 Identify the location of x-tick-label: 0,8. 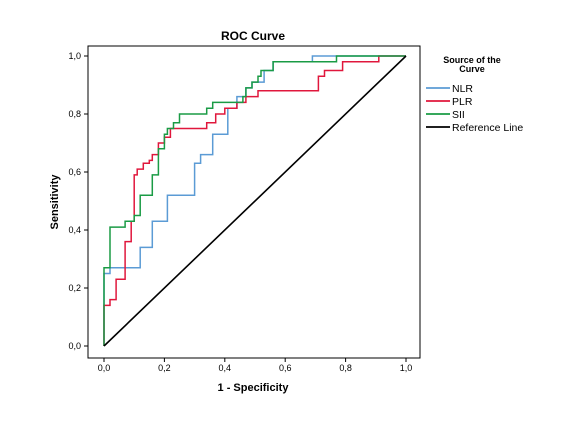
(345, 368).